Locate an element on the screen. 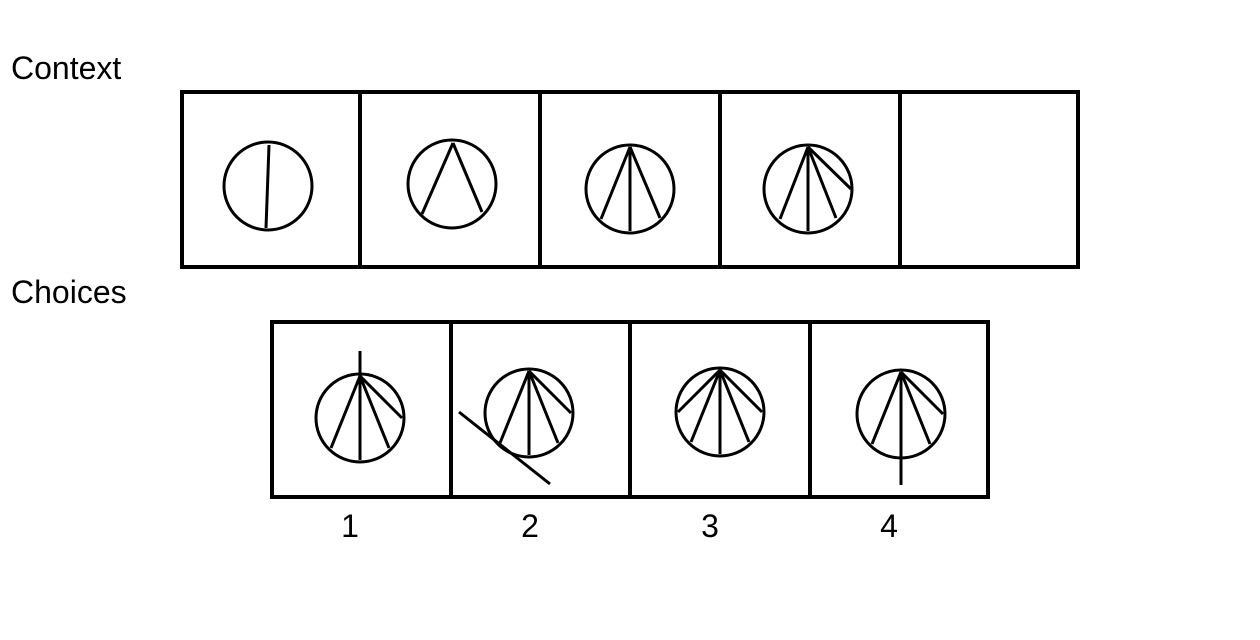 Image resolution: width=1260 pixels, height=640 pixels. choice-number-2: 2 is located at coordinates (530, 526).